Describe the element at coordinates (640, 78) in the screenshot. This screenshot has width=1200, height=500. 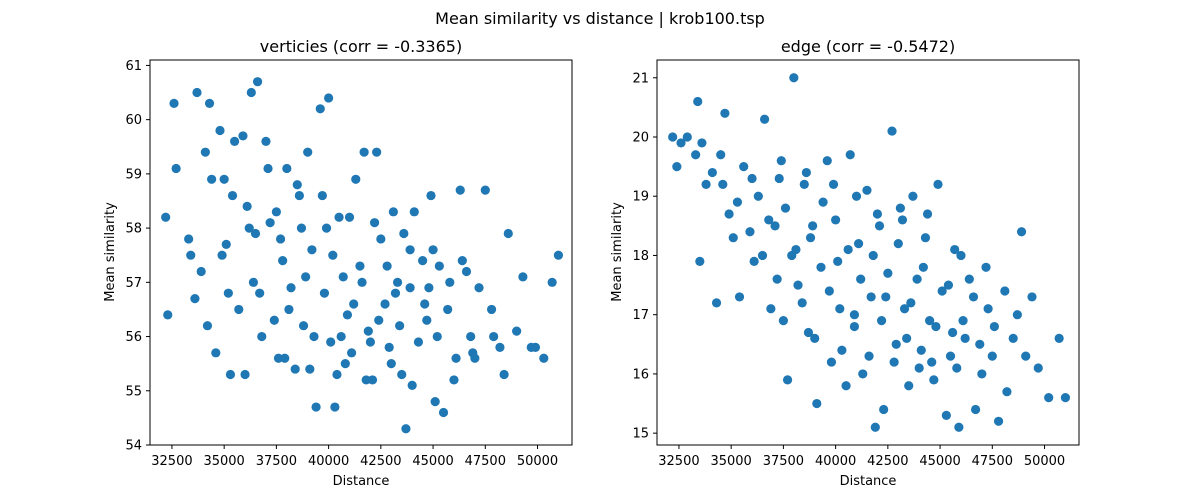
I see `y-tick-label: 21` at that location.